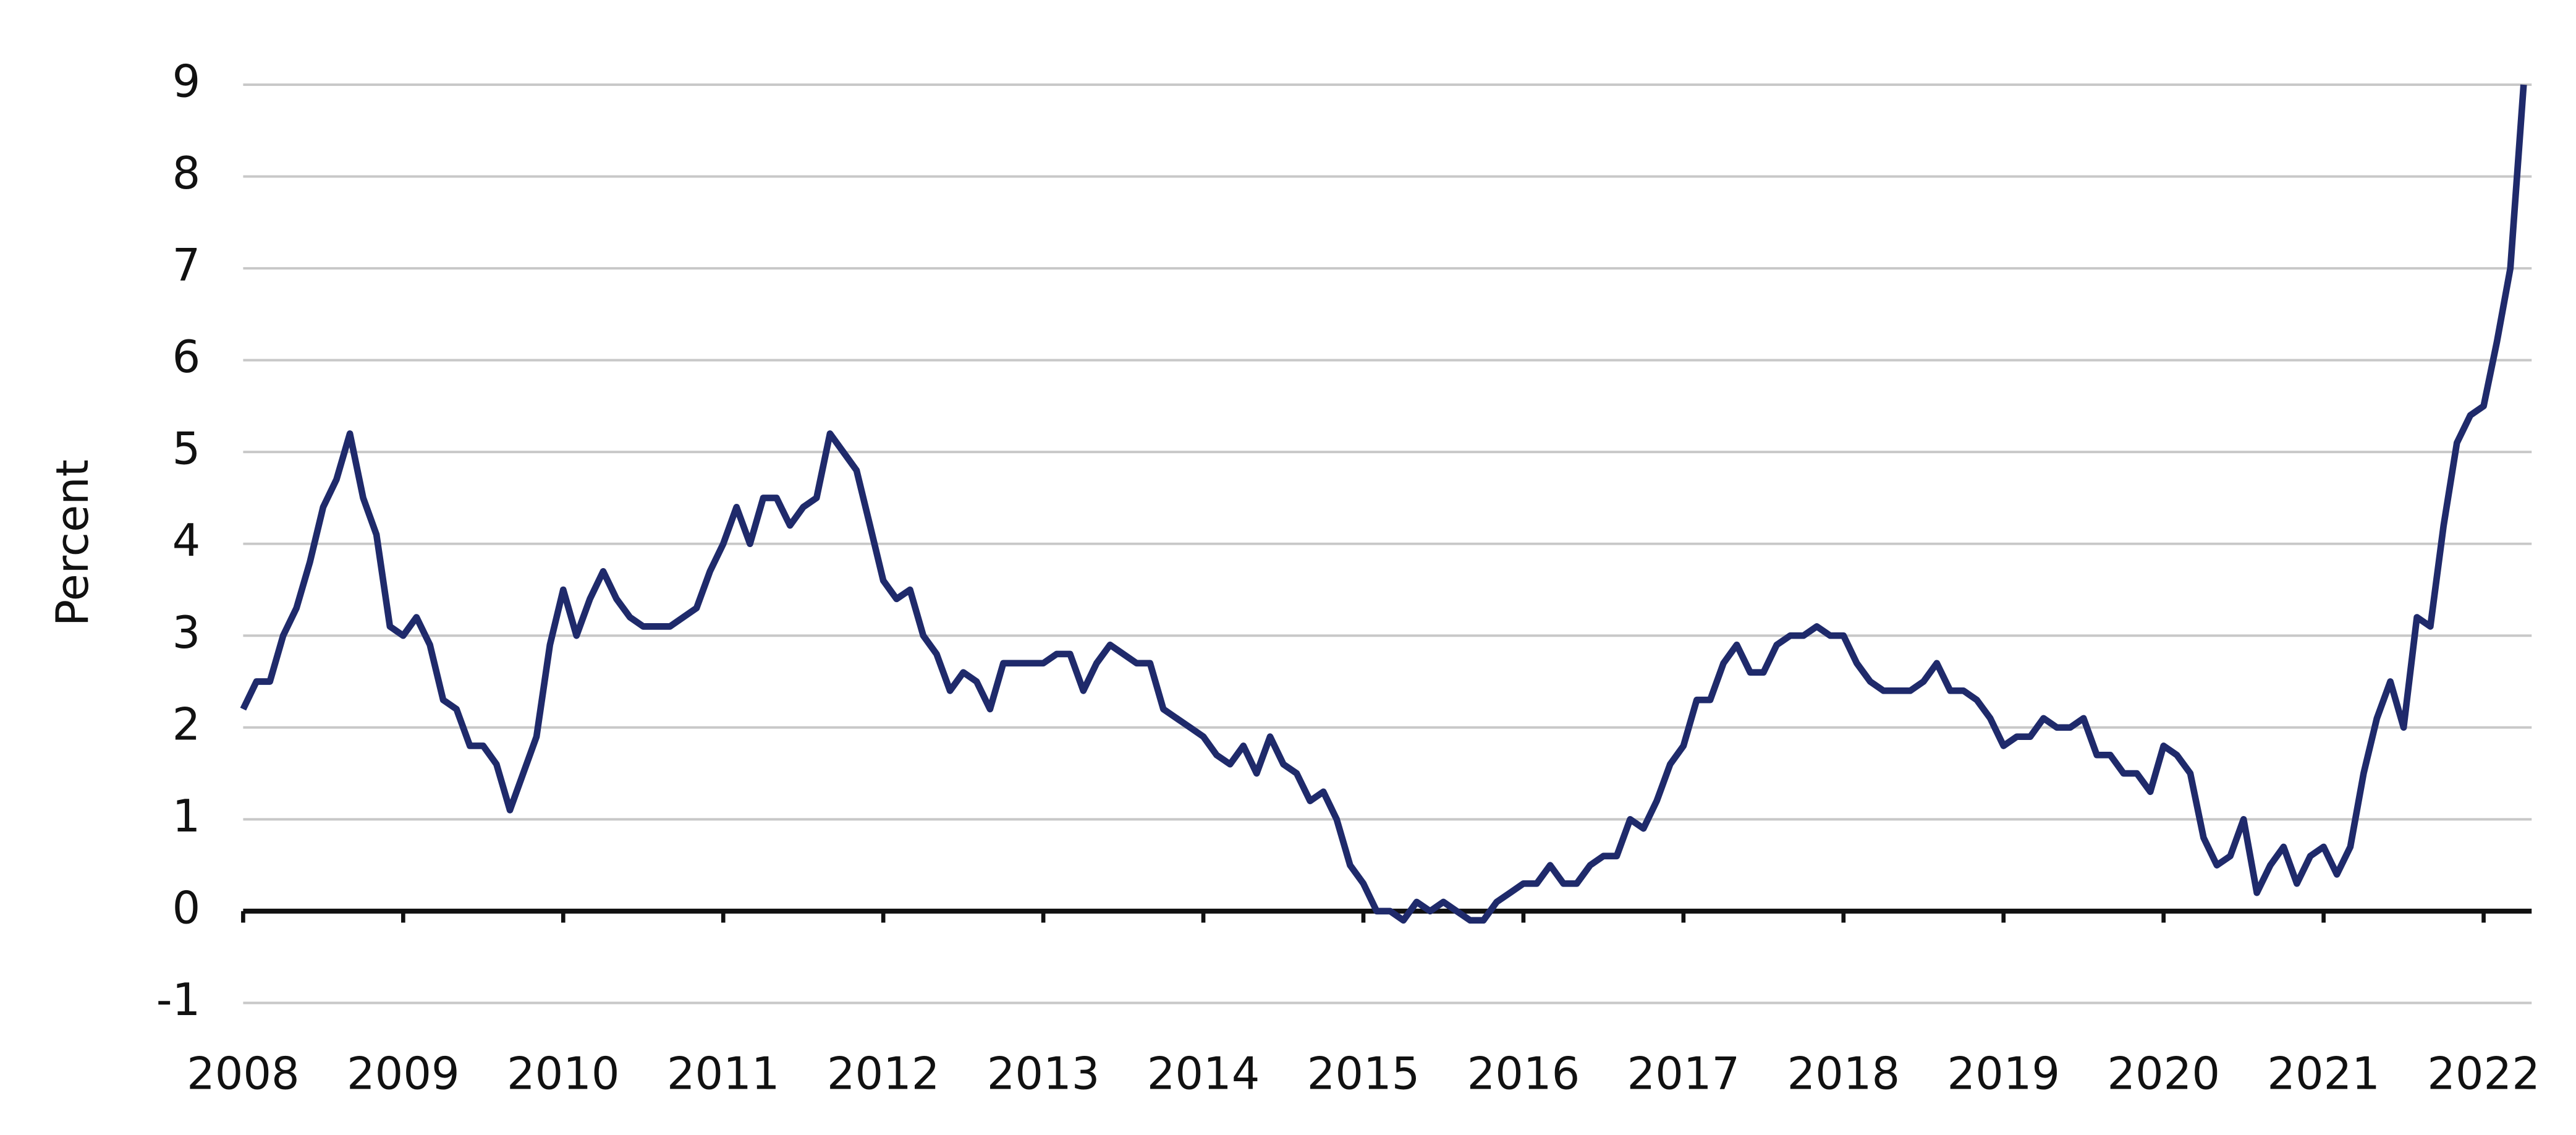 Image resolution: width=2576 pixels, height=1135 pixels. I want to click on y-tick-label: 9, so click(186, 82).